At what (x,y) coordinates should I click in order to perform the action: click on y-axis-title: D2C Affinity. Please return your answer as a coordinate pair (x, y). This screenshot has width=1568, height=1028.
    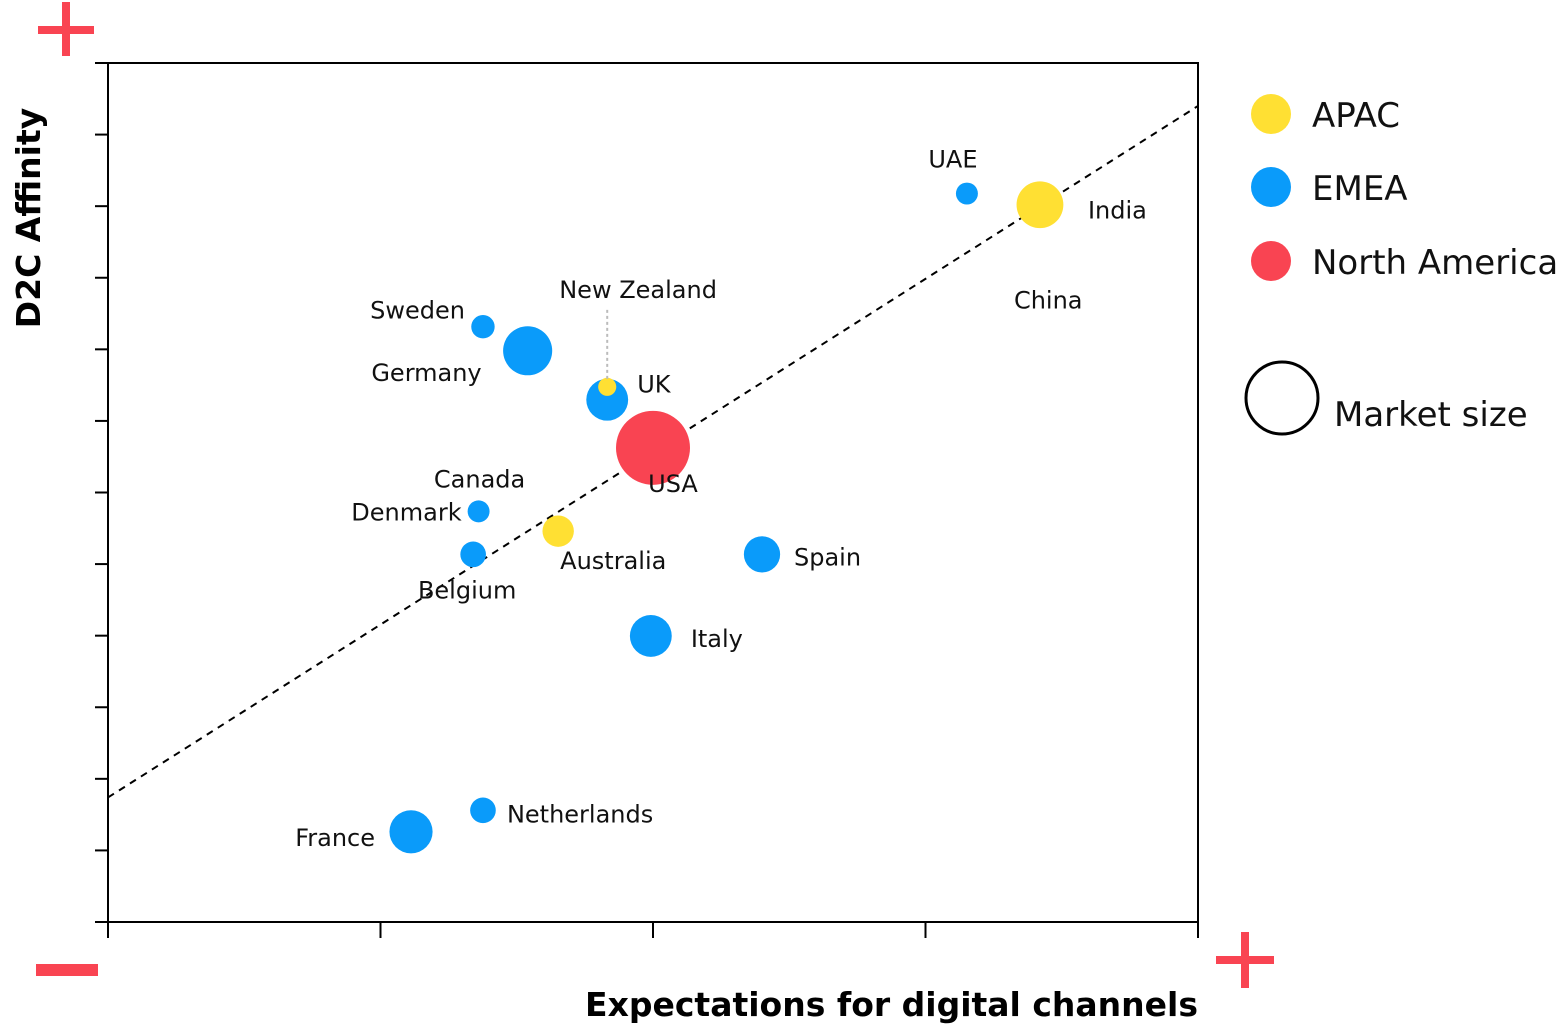
    Looking at the image, I should click on (28, 218).